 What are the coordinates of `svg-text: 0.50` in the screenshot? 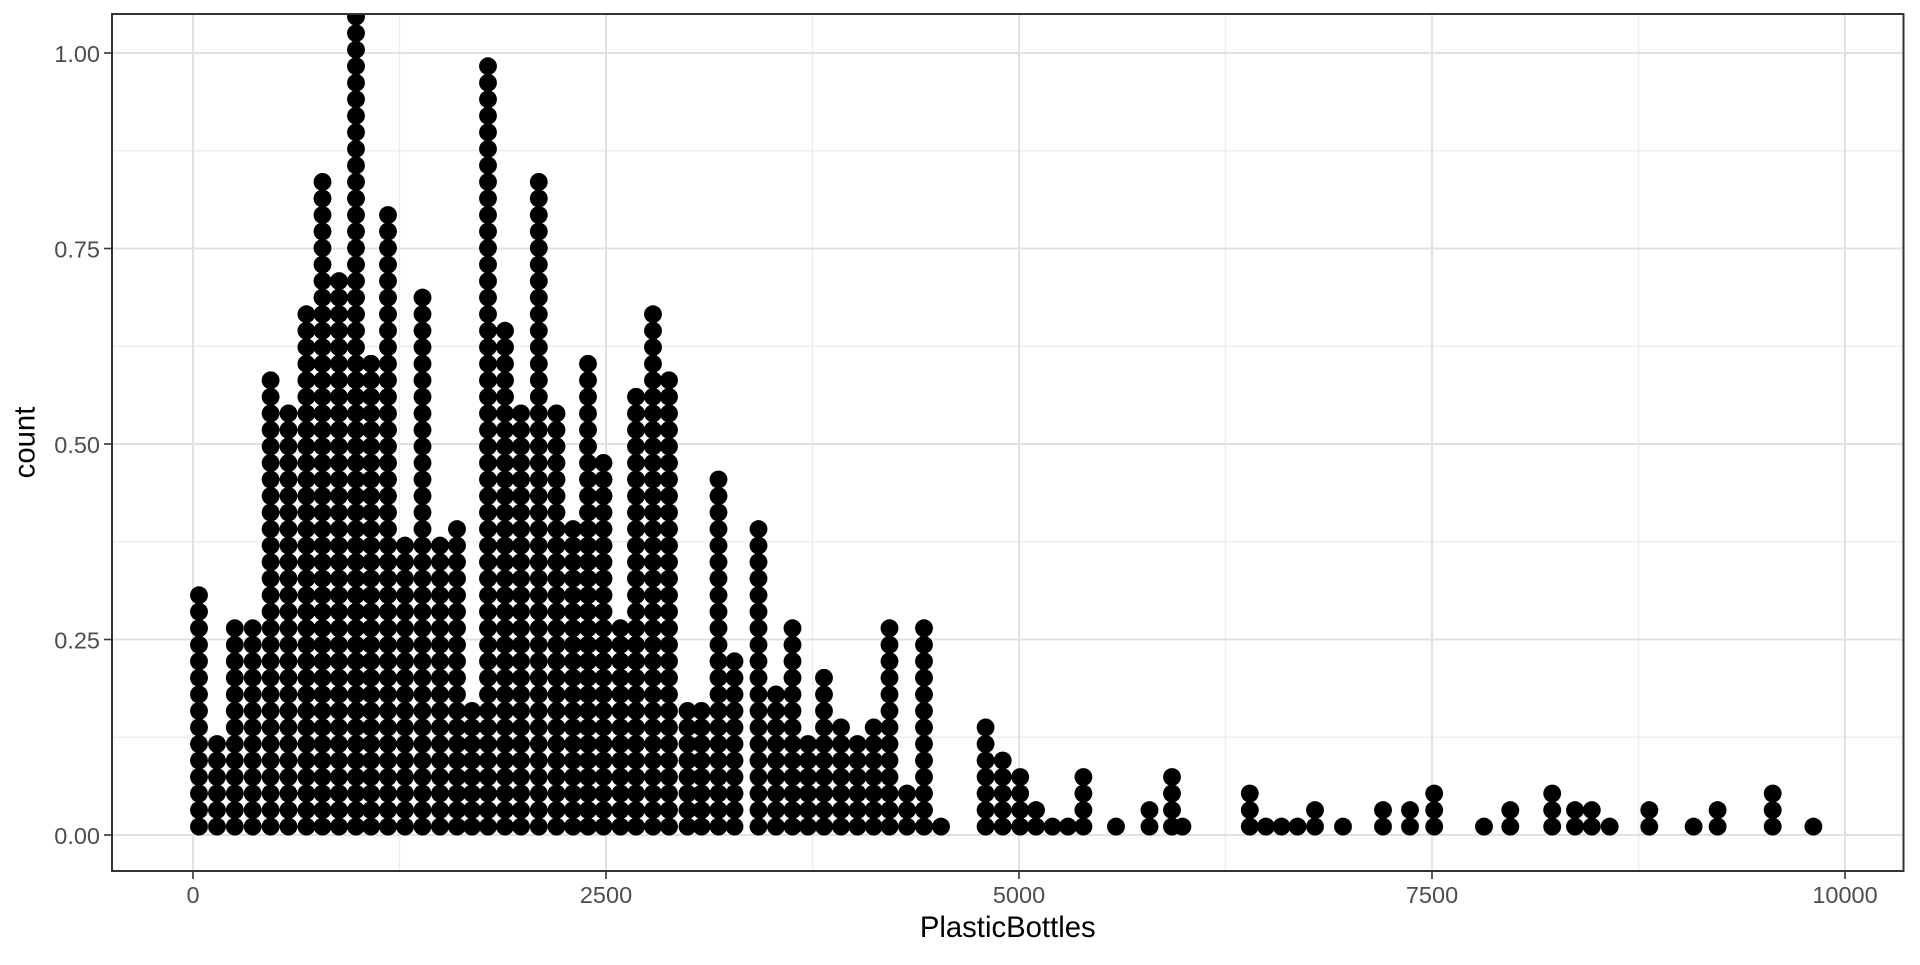 It's located at (77, 445).